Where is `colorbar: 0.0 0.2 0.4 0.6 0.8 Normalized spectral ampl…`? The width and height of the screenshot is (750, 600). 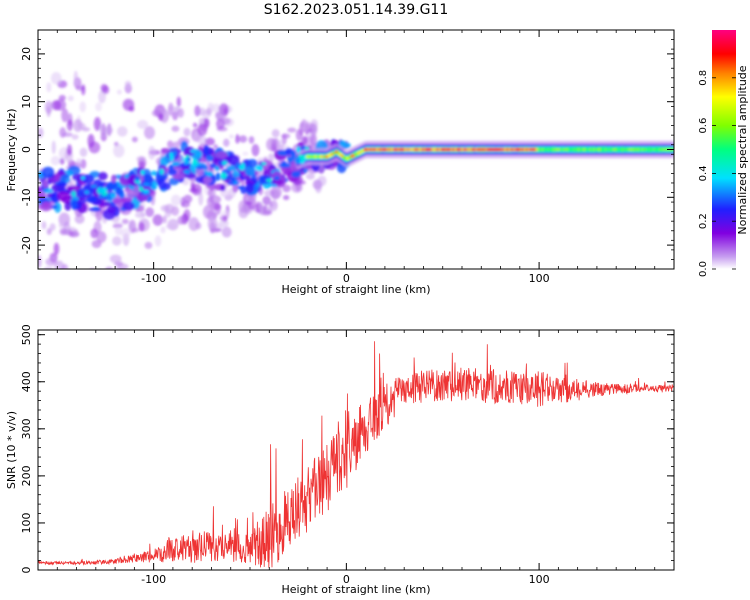
colorbar: 0.0 0.2 0.4 0.6 0.8 Normalized spectral ampl… is located at coordinates (723, 153).